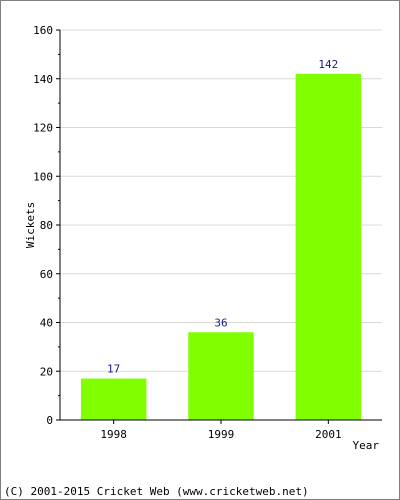 This screenshot has height=500, width=400. What do you see at coordinates (220, 322) in the screenshot?
I see `data-label-1999: 36` at bounding box center [220, 322].